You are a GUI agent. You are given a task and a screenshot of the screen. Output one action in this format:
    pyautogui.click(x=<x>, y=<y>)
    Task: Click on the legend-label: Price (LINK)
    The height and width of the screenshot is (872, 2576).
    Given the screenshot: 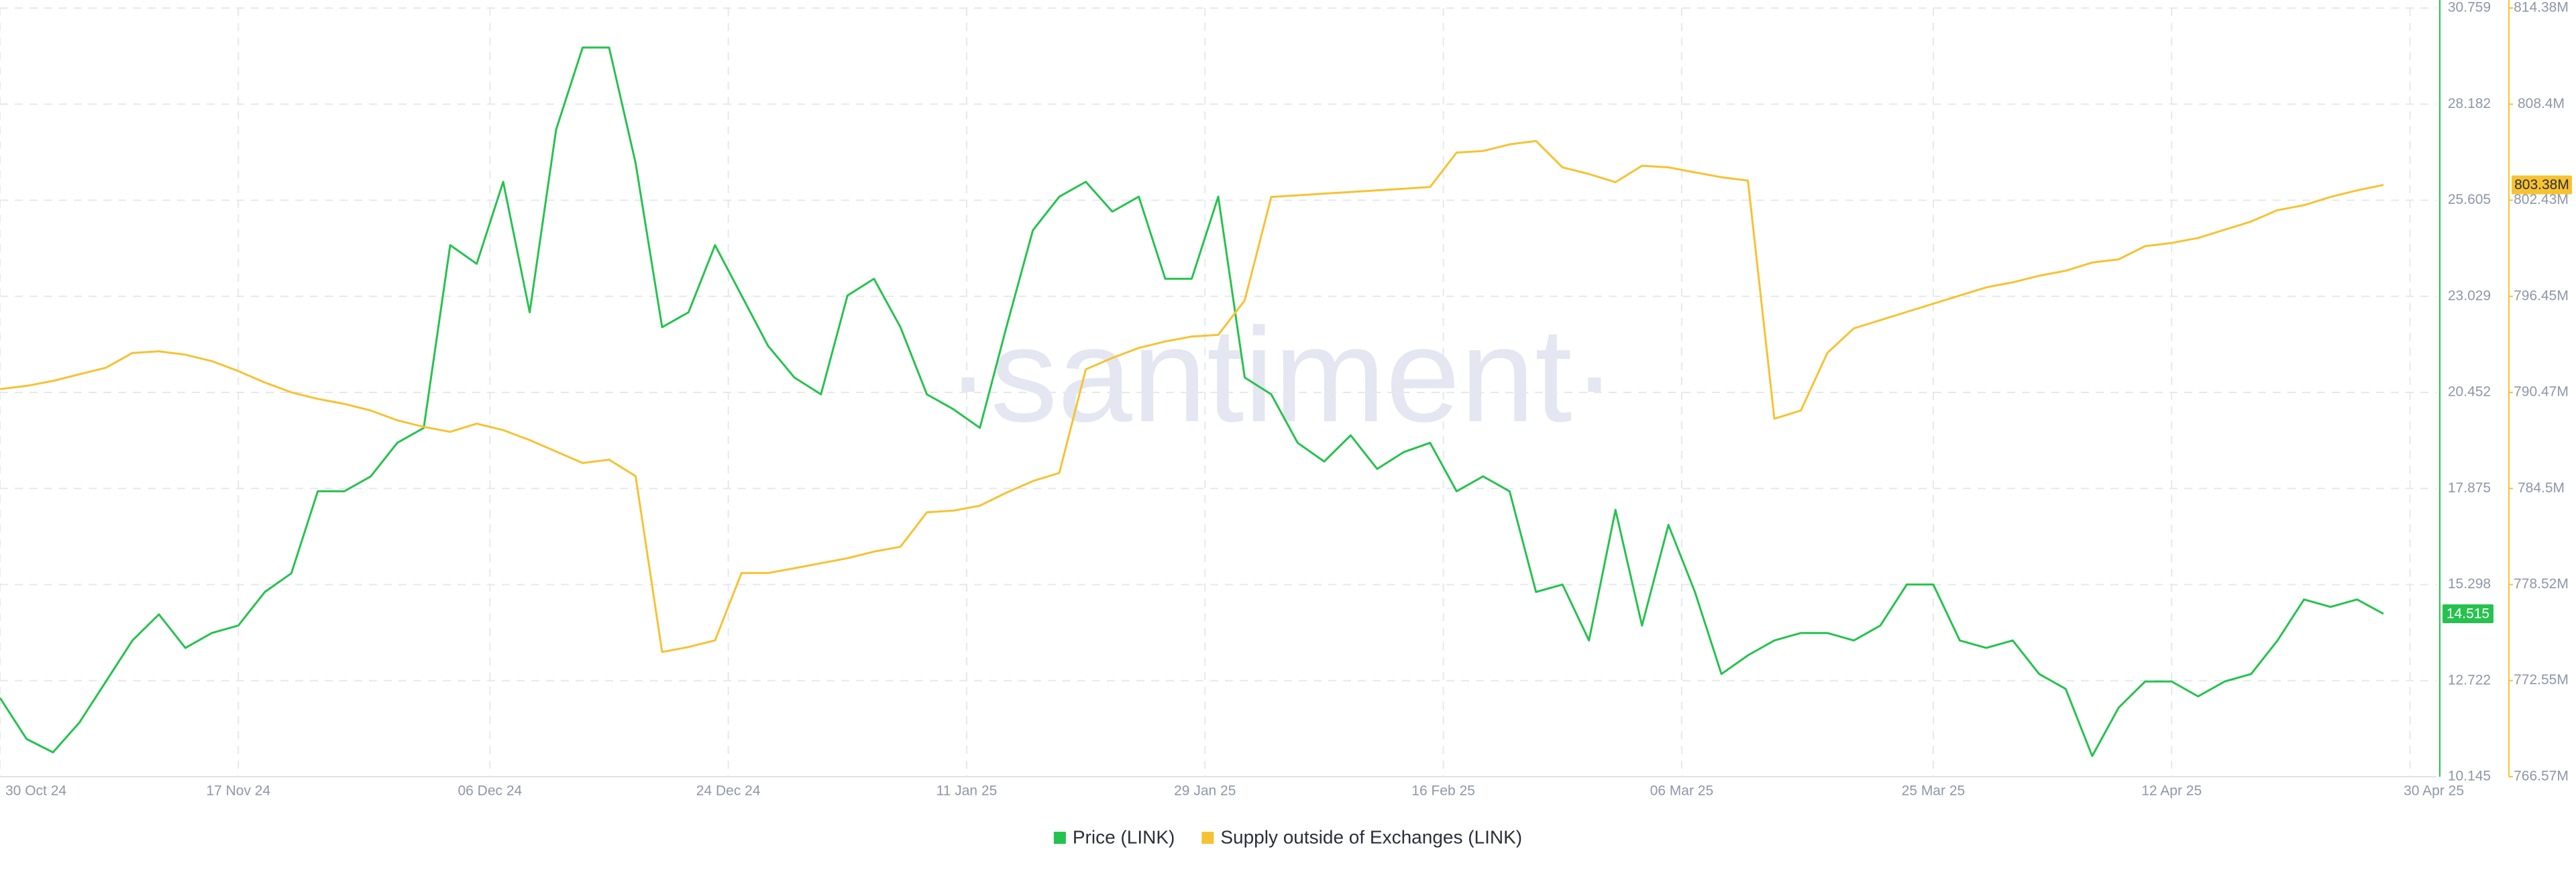 What is the action you would take?
    pyautogui.click(x=1124, y=836)
    